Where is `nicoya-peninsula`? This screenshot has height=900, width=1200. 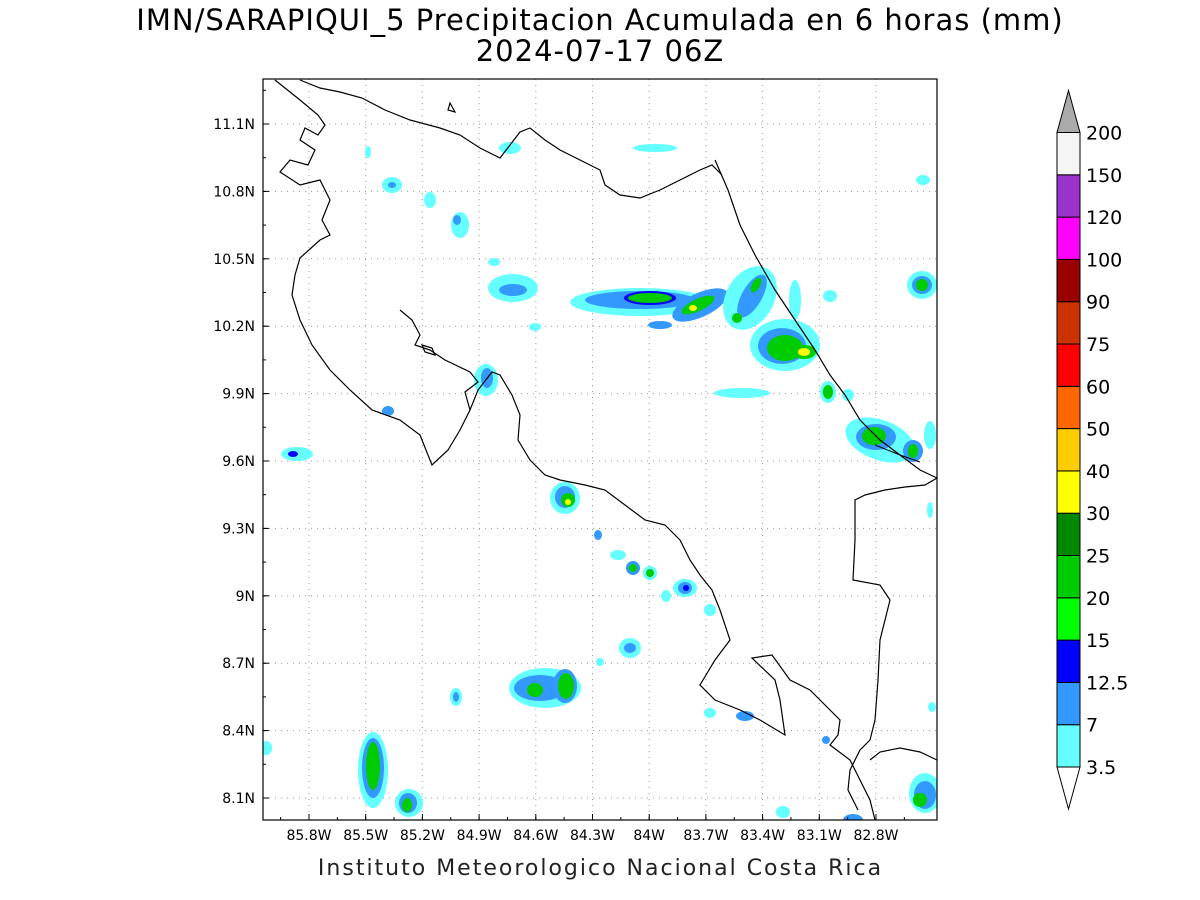
nicoya-peninsula is located at coordinates (439, 360).